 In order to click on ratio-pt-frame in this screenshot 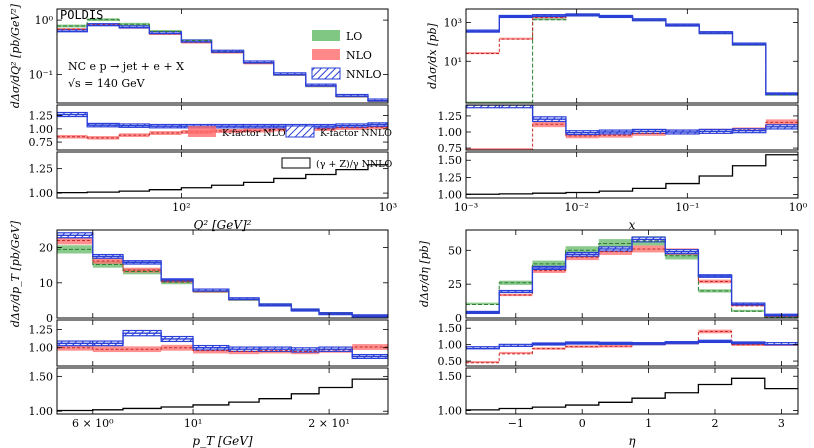, I will do `click(222, 391)`.